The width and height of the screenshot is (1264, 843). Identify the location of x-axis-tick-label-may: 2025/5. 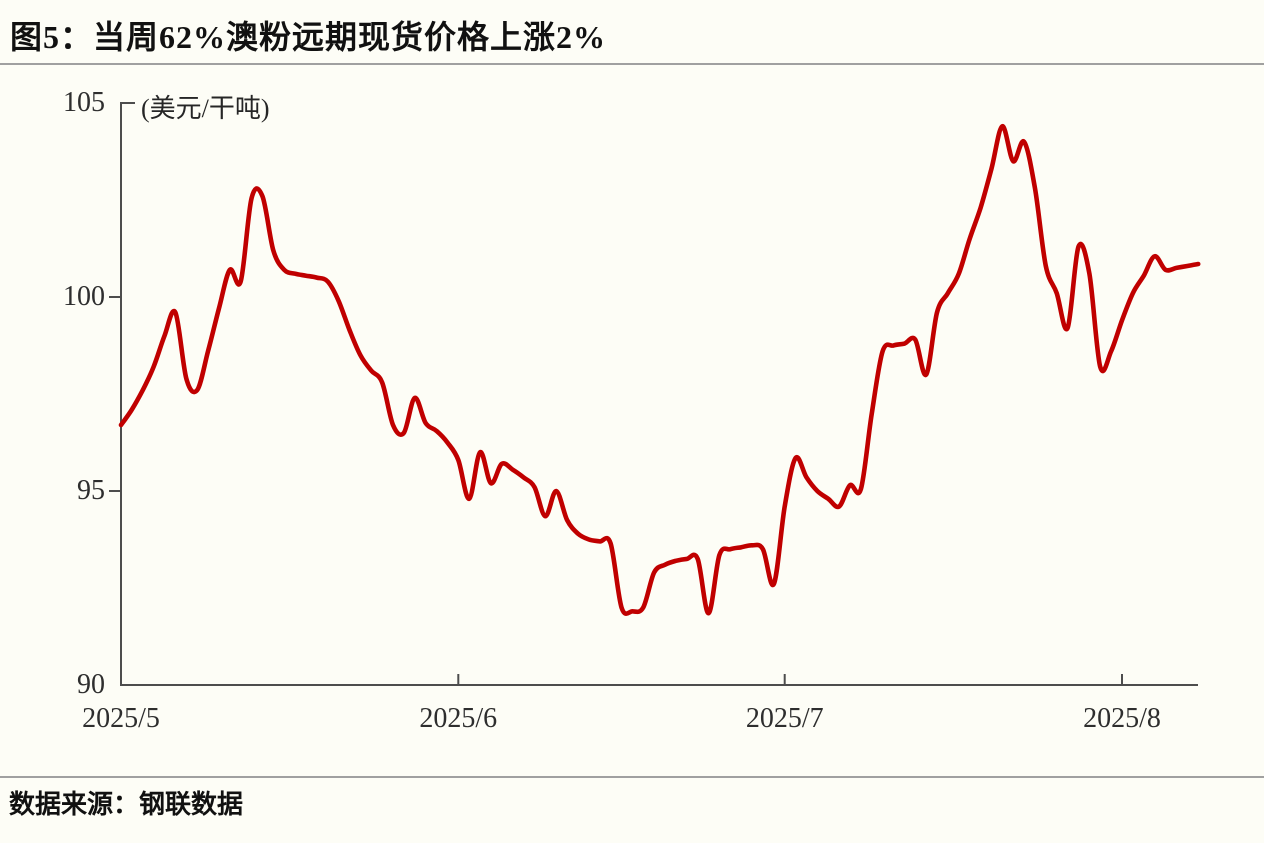
(121, 718).